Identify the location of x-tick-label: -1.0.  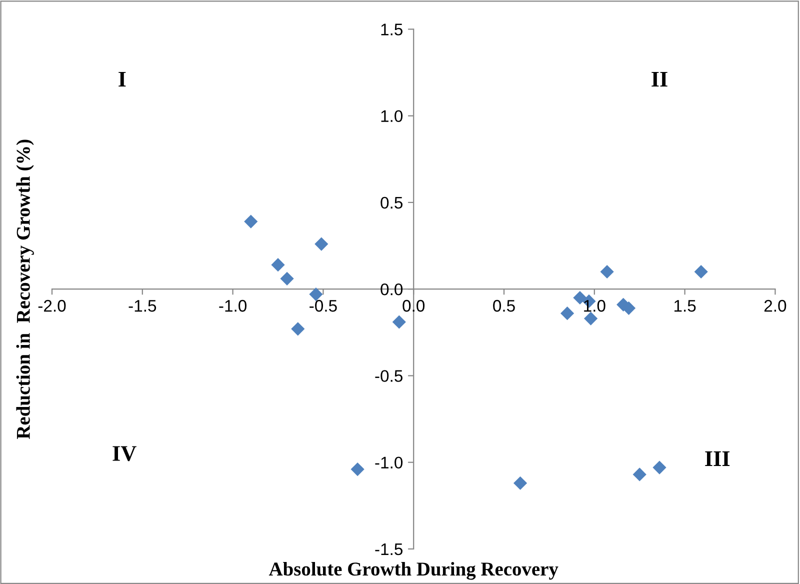
(233, 306).